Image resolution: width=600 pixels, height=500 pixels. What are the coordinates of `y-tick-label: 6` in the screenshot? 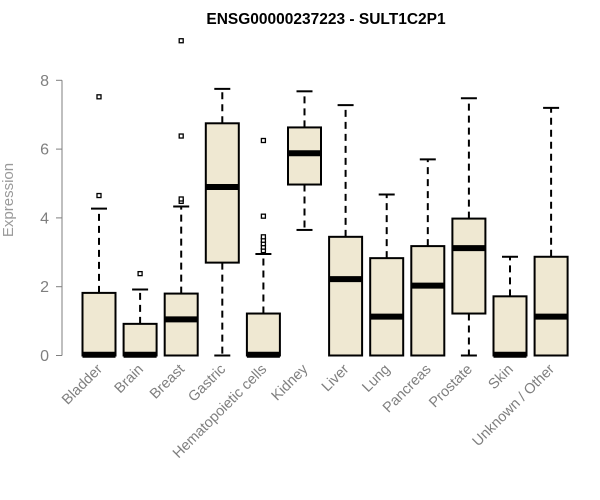 It's located at (44, 150).